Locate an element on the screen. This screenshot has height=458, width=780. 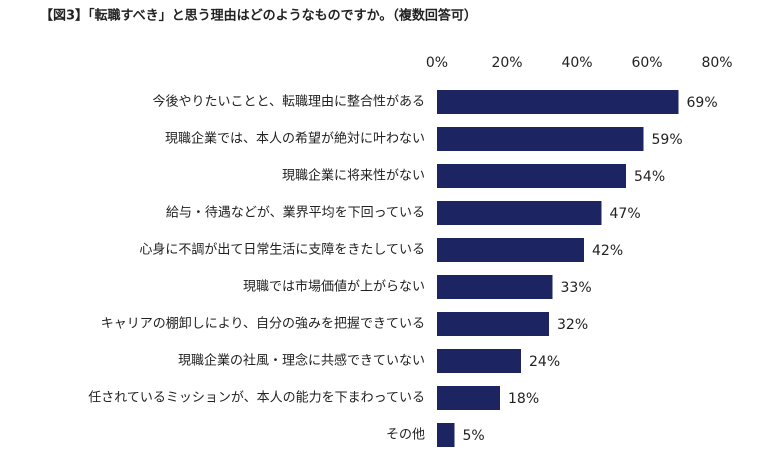
value-label: 33% is located at coordinates (576, 288).